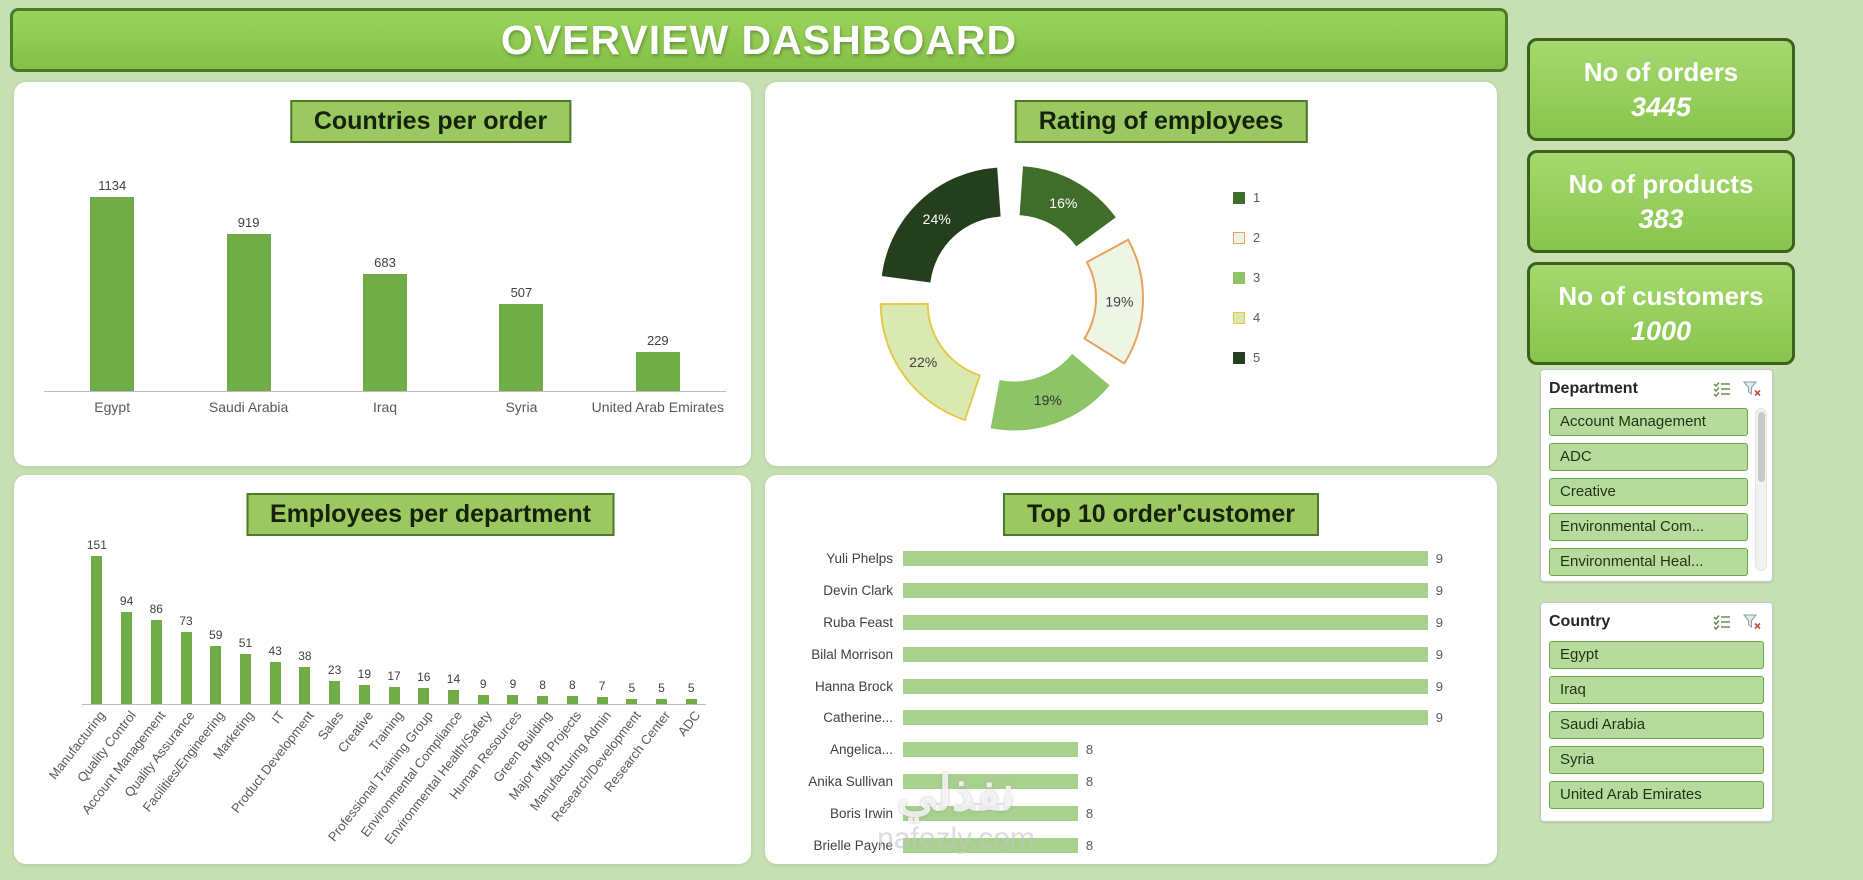 The width and height of the screenshot is (1863, 880). Describe the element at coordinates (1246, 197) in the screenshot. I see `legend-item: 1` at that location.